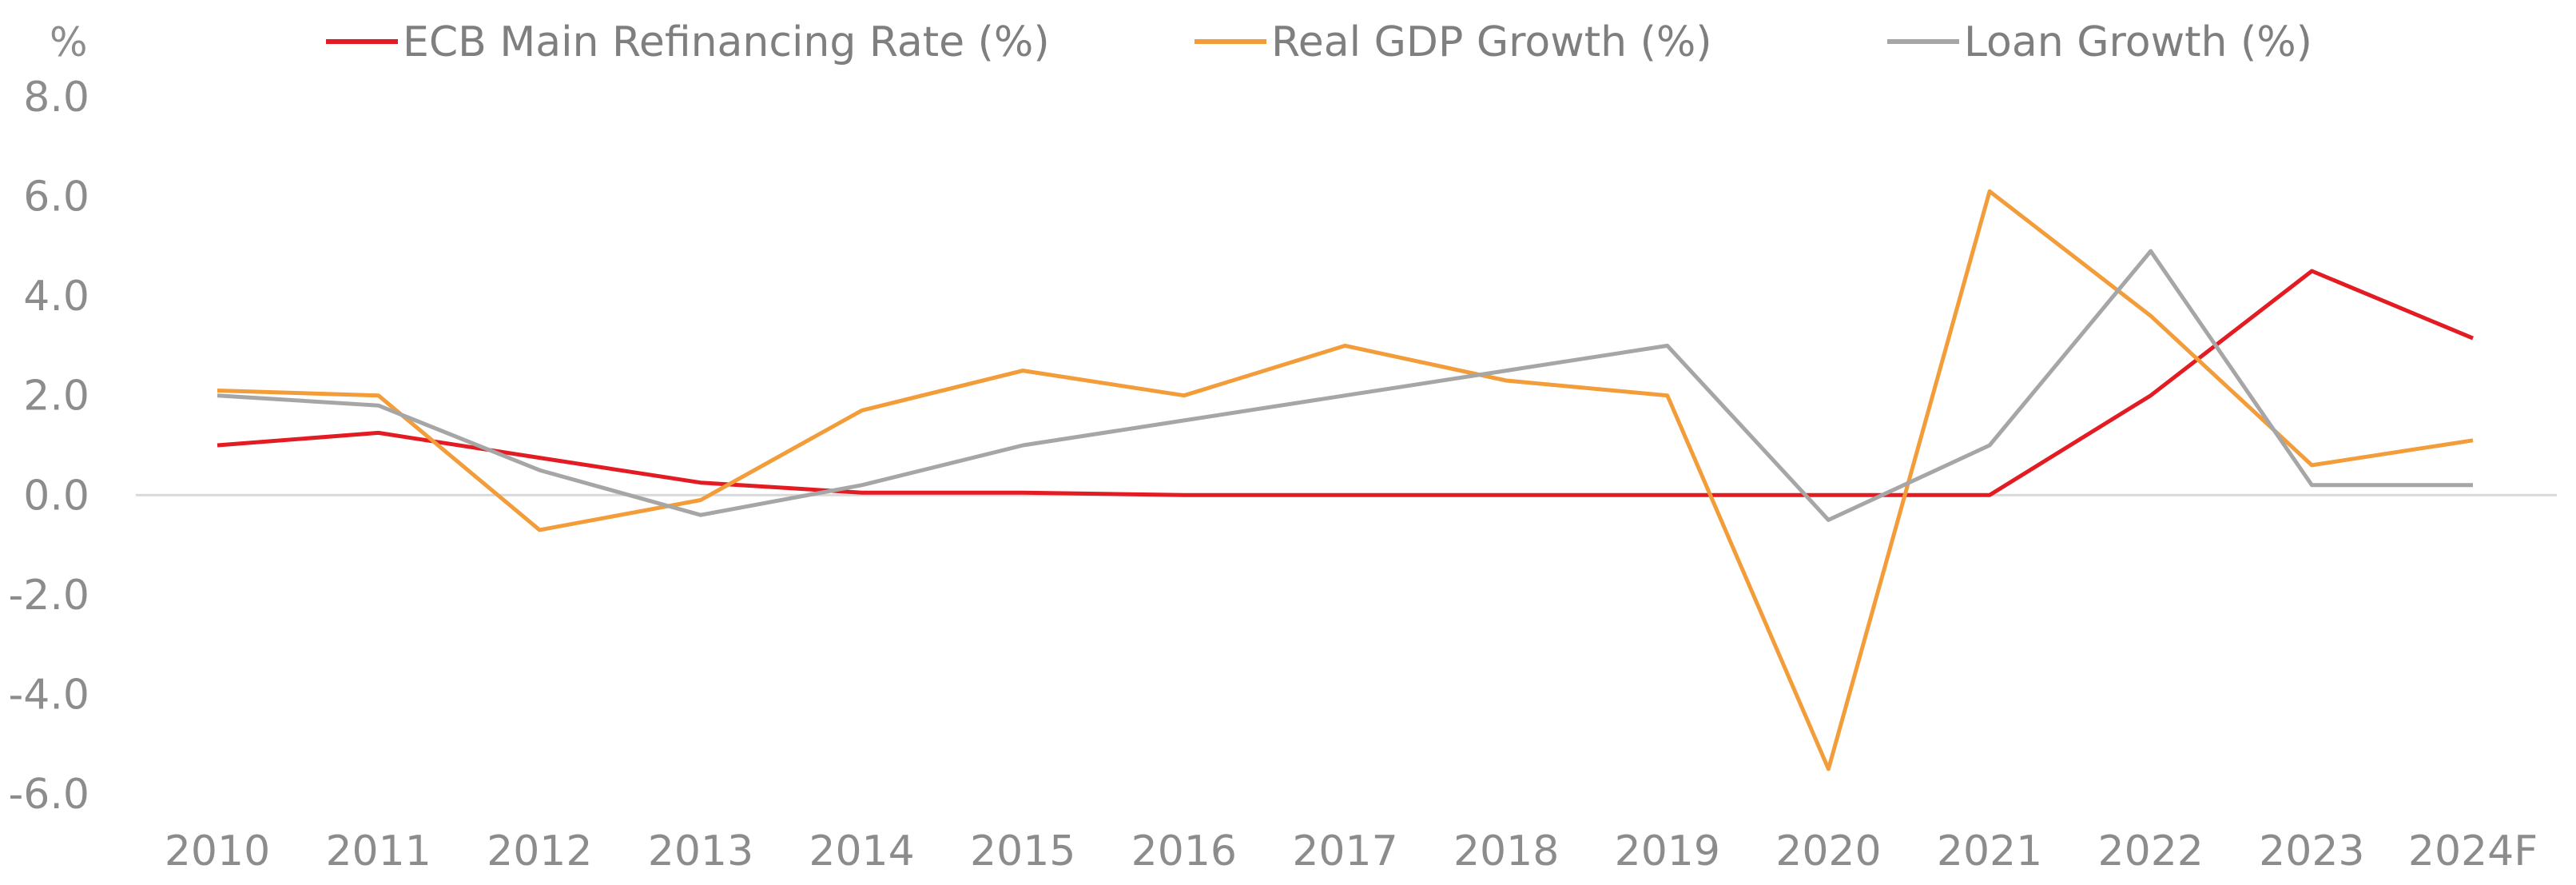 This screenshot has width=2576, height=885. I want to click on y-tick-label: -6.0, so click(49, 795).